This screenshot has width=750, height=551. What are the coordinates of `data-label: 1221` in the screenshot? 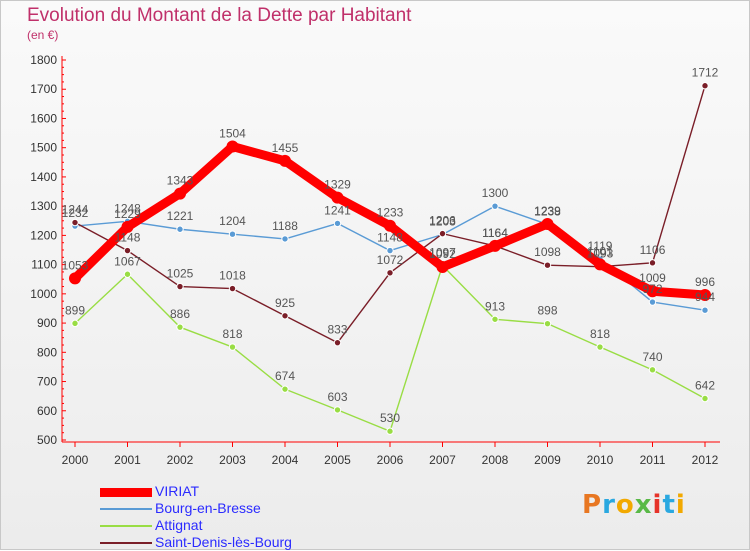 It's located at (180, 216).